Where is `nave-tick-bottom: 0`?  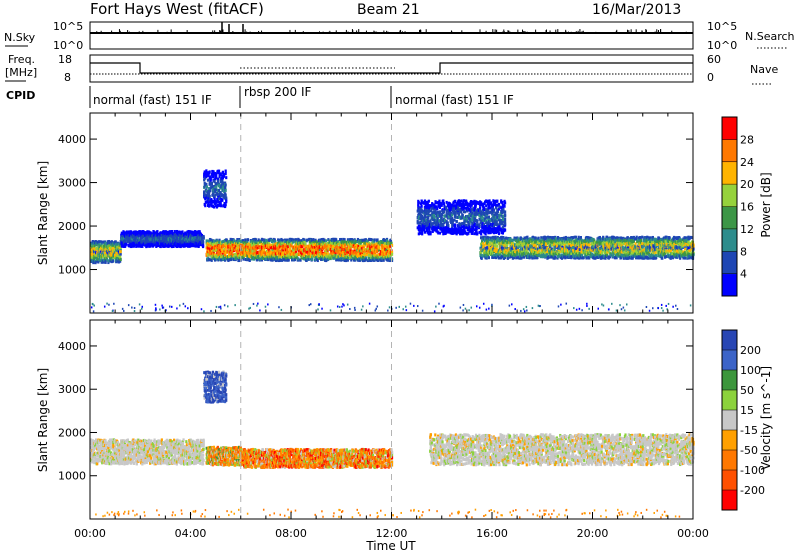
nave-tick-bottom: 0 is located at coordinates (710, 77).